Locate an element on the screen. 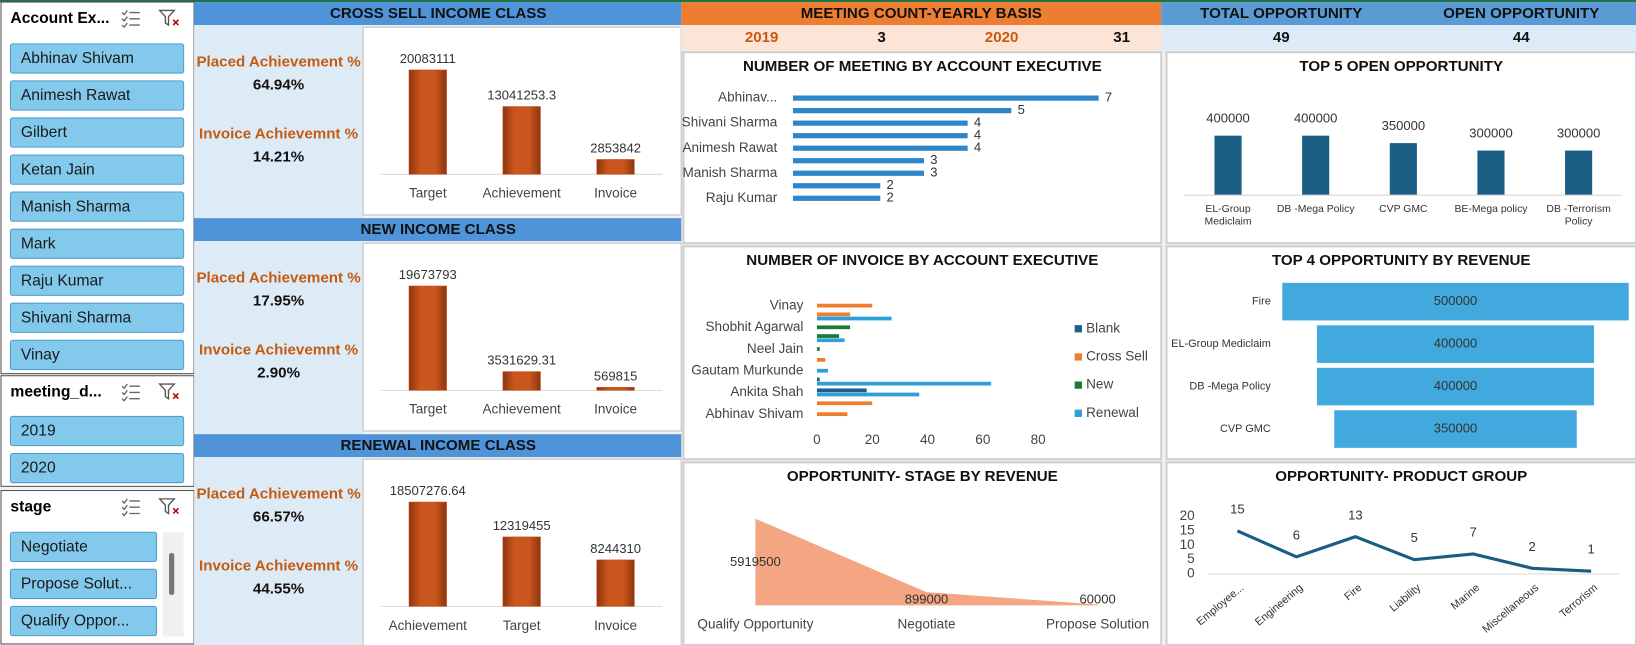  clear-filter-x is located at coordinates (175, 396).